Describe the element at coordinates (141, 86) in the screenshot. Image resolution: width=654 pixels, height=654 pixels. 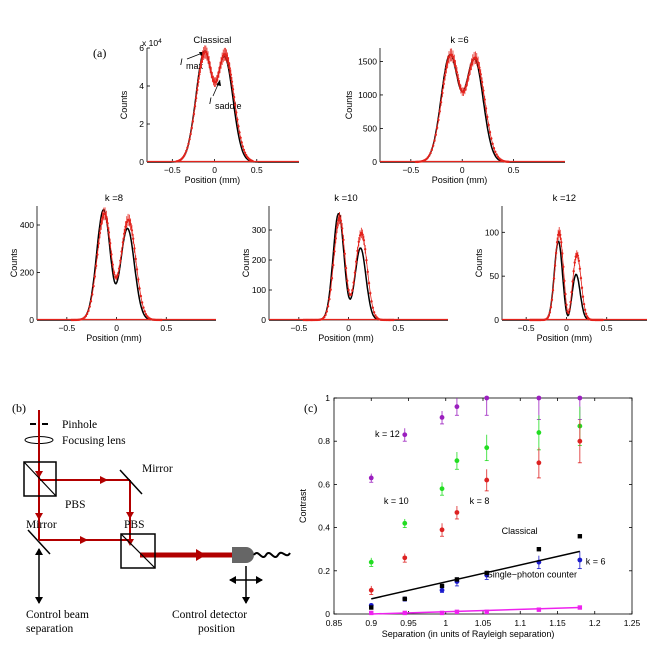
I see `y-tick-label: 4` at that location.